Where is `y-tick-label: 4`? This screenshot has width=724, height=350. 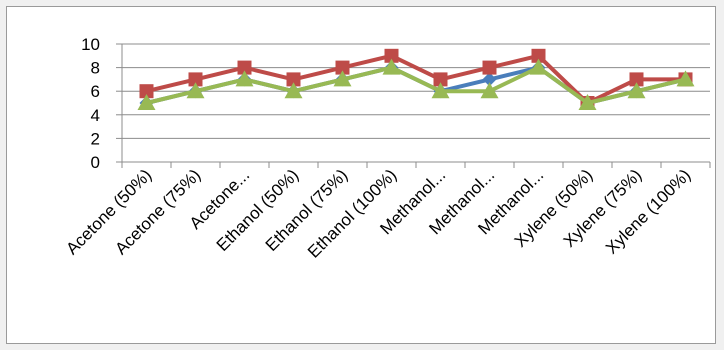 y-tick-label: 4 is located at coordinates (95, 115).